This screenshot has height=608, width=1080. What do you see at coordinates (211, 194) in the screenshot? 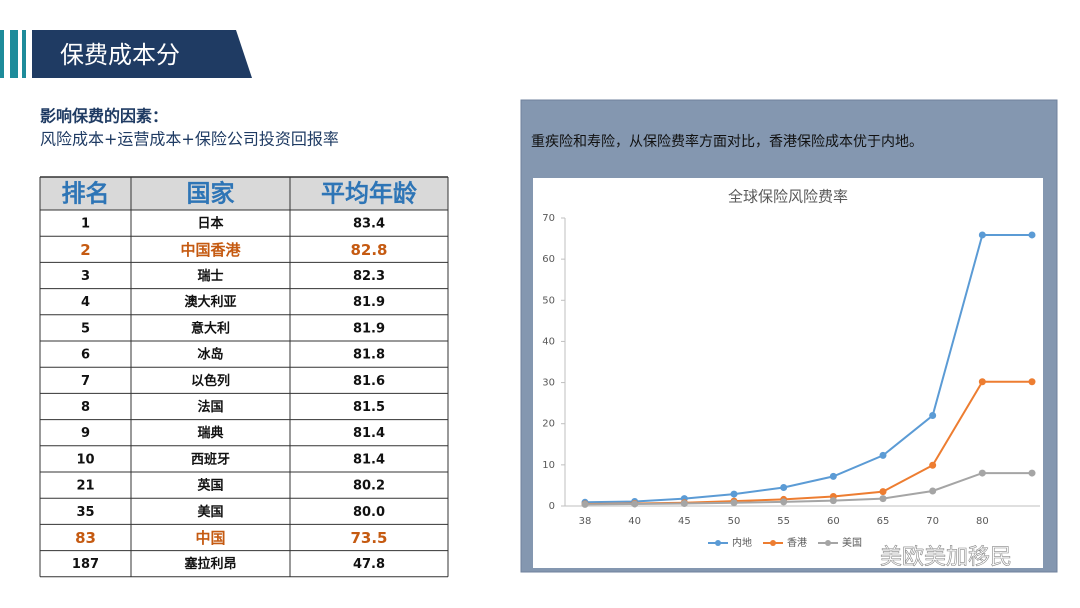
I see `column-header: 国家` at bounding box center [211, 194].